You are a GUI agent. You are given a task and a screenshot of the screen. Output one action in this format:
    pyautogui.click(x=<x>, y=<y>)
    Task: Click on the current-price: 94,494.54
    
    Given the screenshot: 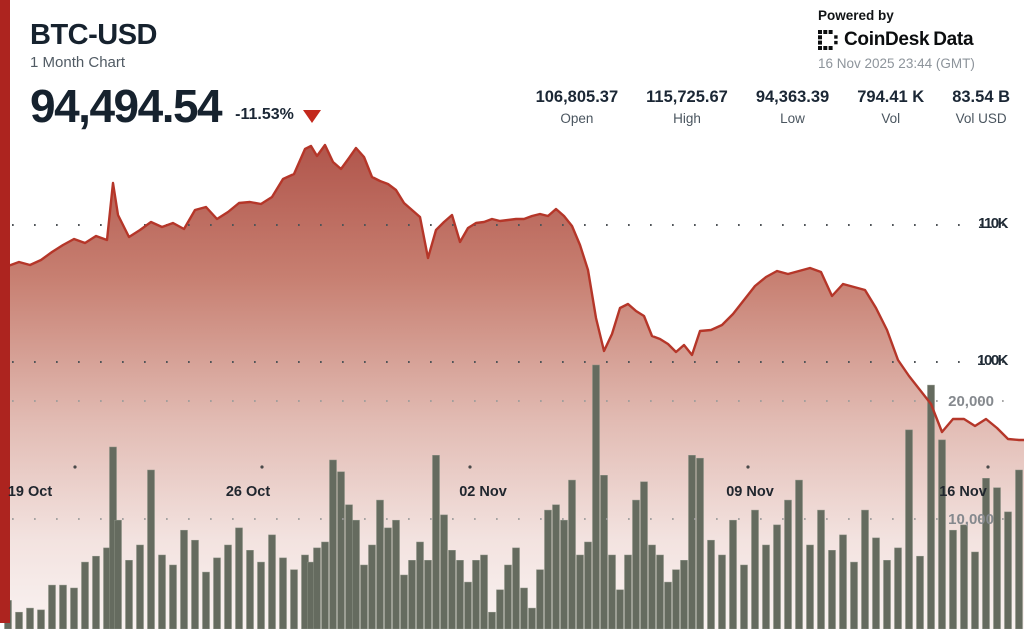 What is the action you would take?
    pyautogui.click(x=126, y=106)
    